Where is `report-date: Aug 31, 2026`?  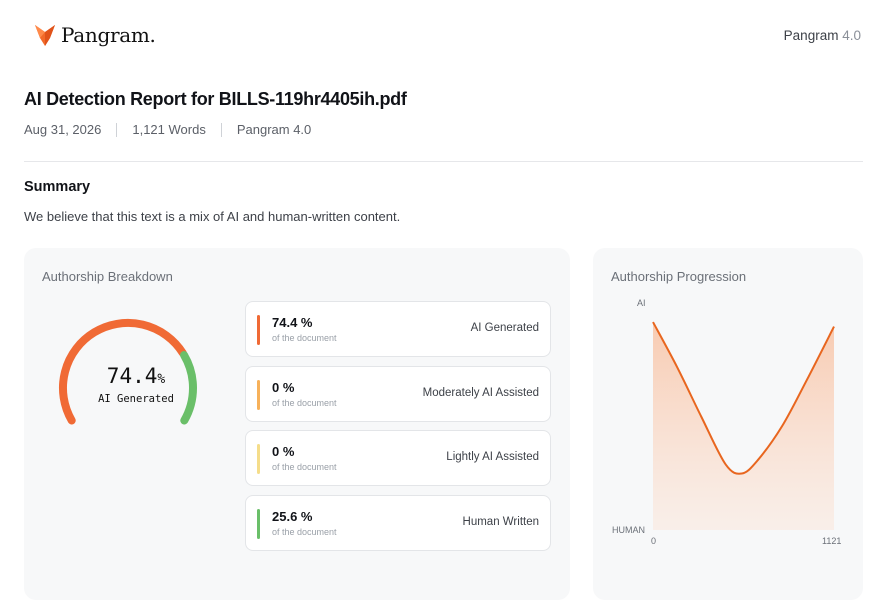
report-date: Aug 31, 2026 is located at coordinates (63, 129).